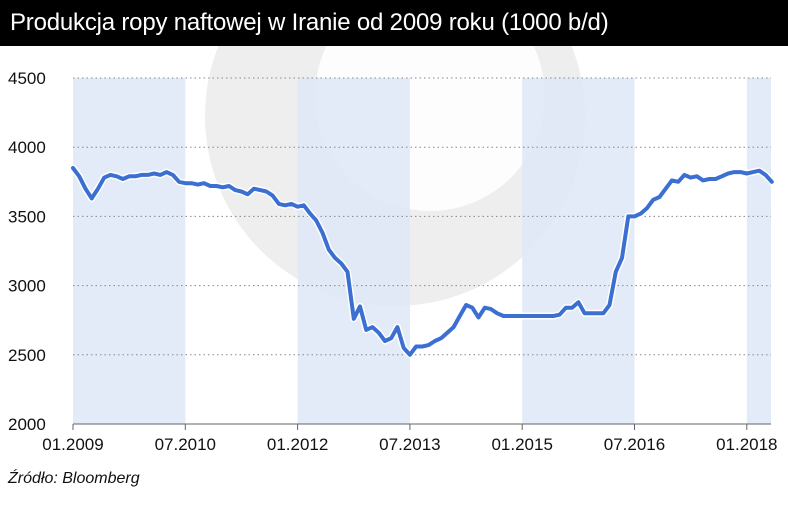 The image size is (788, 508). I want to click on y-tick-label: 3500, so click(27, 216).